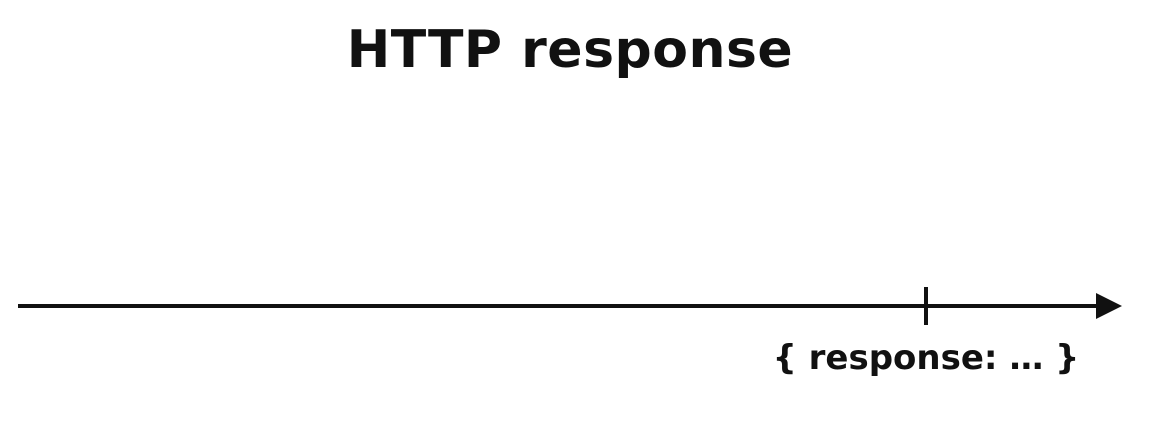 The image size is (1158, 434). Describe the element at coordinates (926, 358) in the screenshot. I see `event-label-response: { response: … }` at that location.